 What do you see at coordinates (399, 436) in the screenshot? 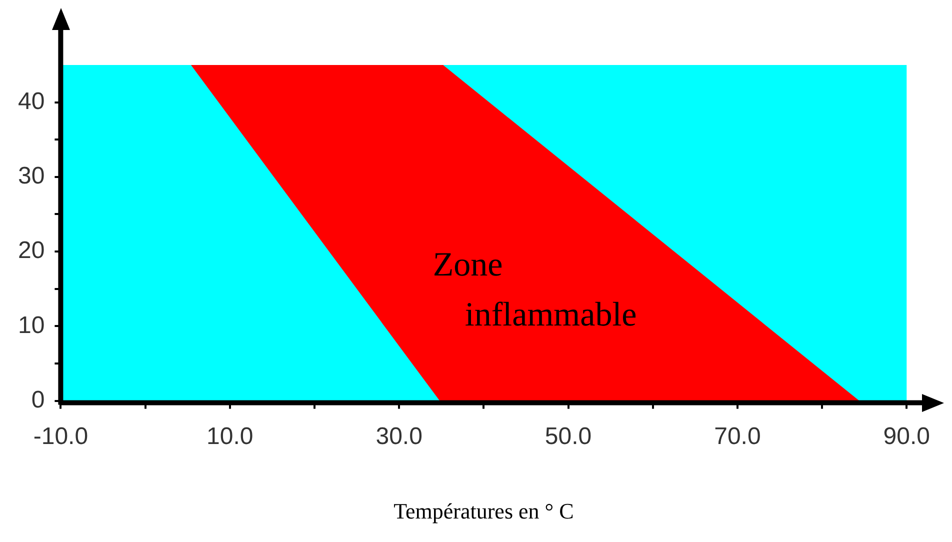
I see `x-tick-label: 30.0` at bounding box center [399, 436].